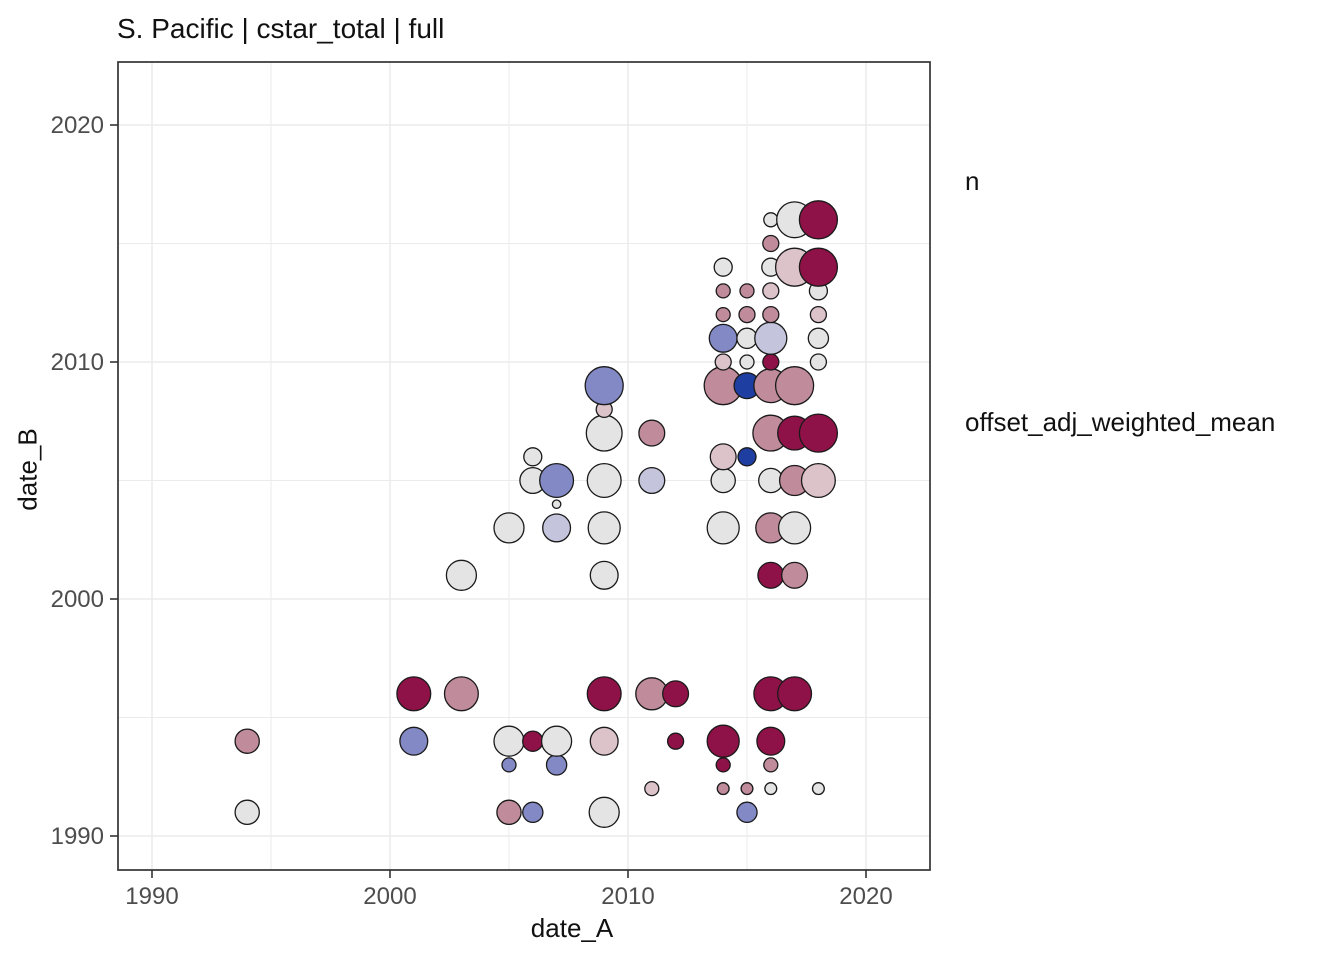 Image resolution: width=1344 pixels, height=960 pixels. Describe the element at coordinates (1120, 422) in the screenshot. I see `color-legend-title: offset_adj_weighted_mean` at that location.